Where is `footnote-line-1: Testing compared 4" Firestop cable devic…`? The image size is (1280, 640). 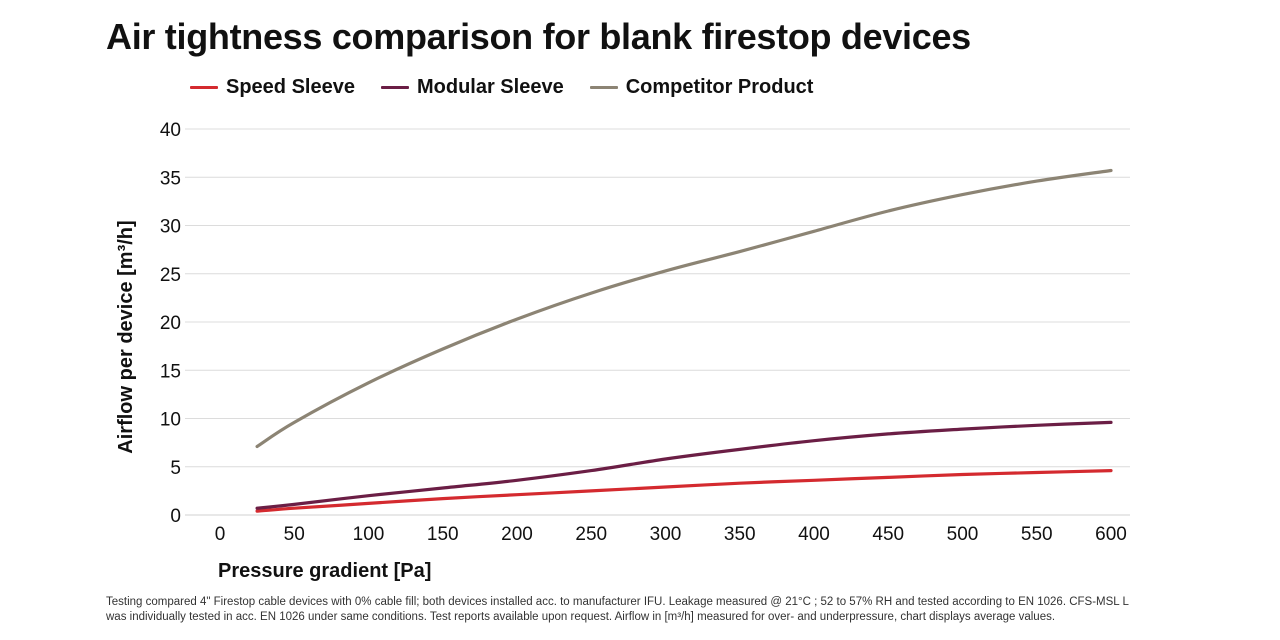 footnote-line-1: Testing compared 4" Firestop cable devic… is located at coordinates (617, 602).